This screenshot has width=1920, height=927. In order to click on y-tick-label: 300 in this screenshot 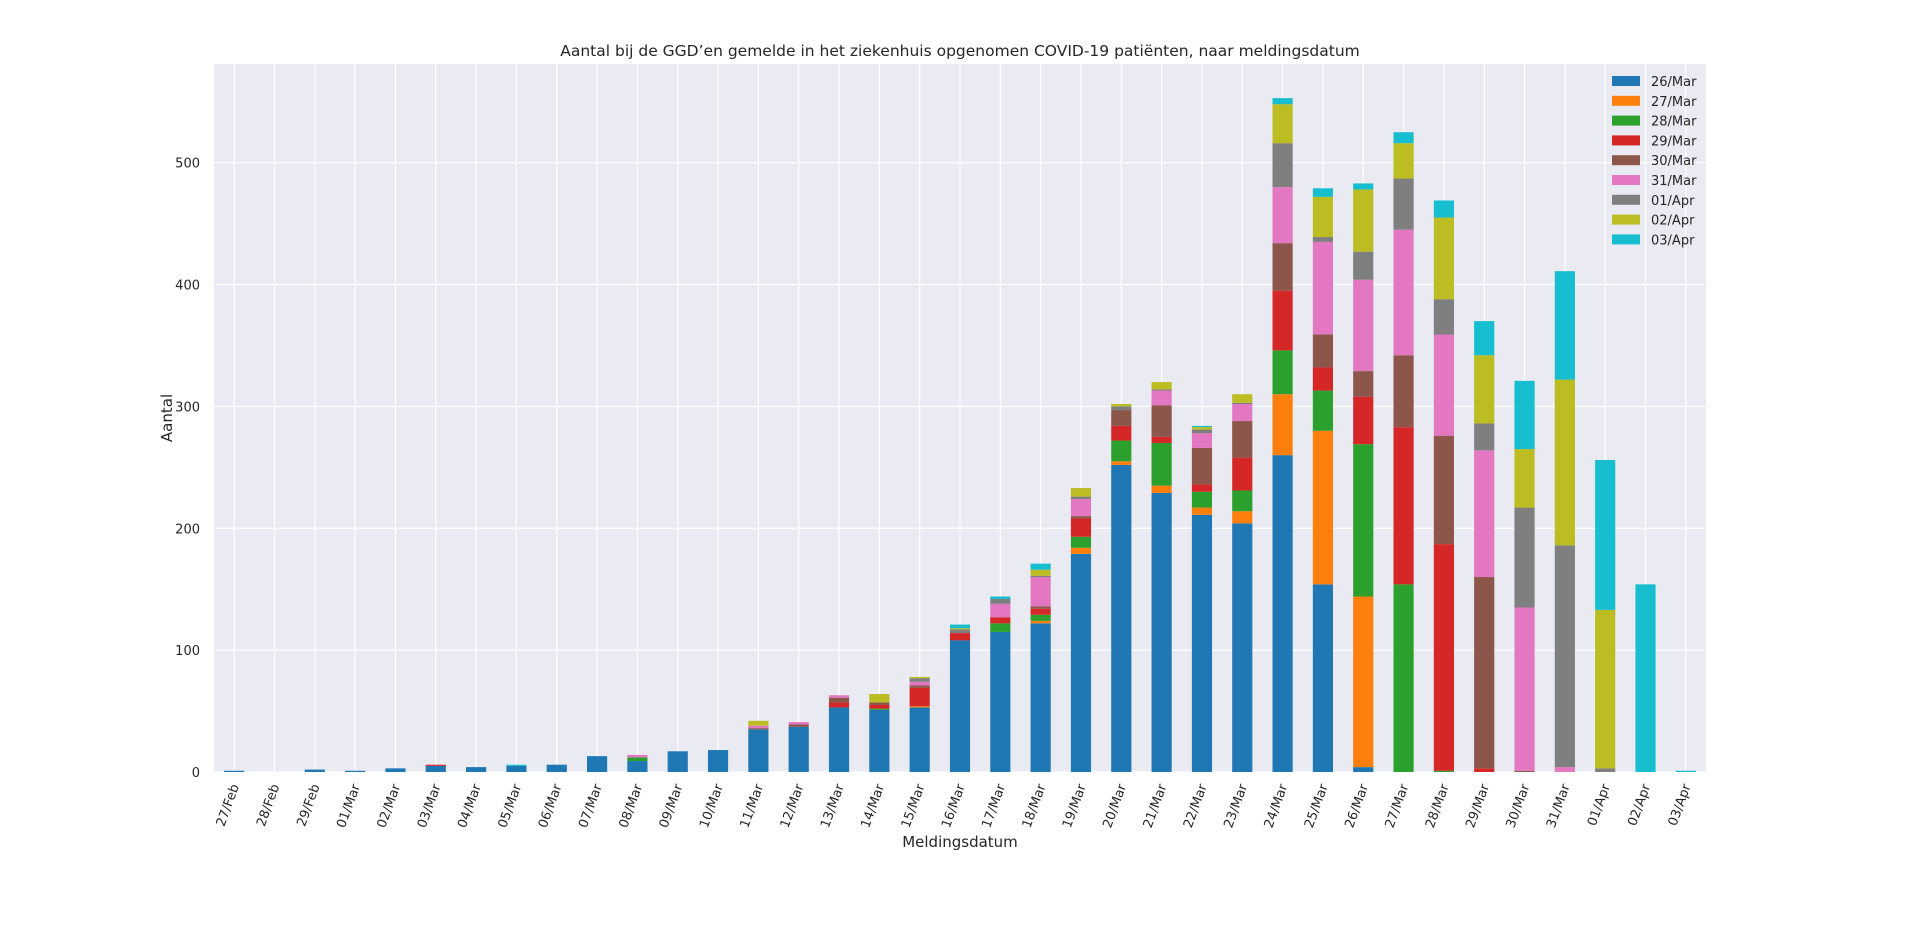, I will do `click(187, 407)`.